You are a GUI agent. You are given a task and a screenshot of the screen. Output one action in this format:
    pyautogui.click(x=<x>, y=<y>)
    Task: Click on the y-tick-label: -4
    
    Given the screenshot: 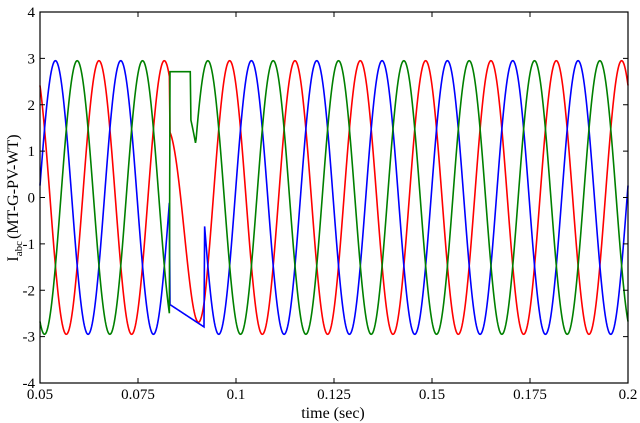 What is the action you would take?
    pyautogui.click(x=29, y=384)
    